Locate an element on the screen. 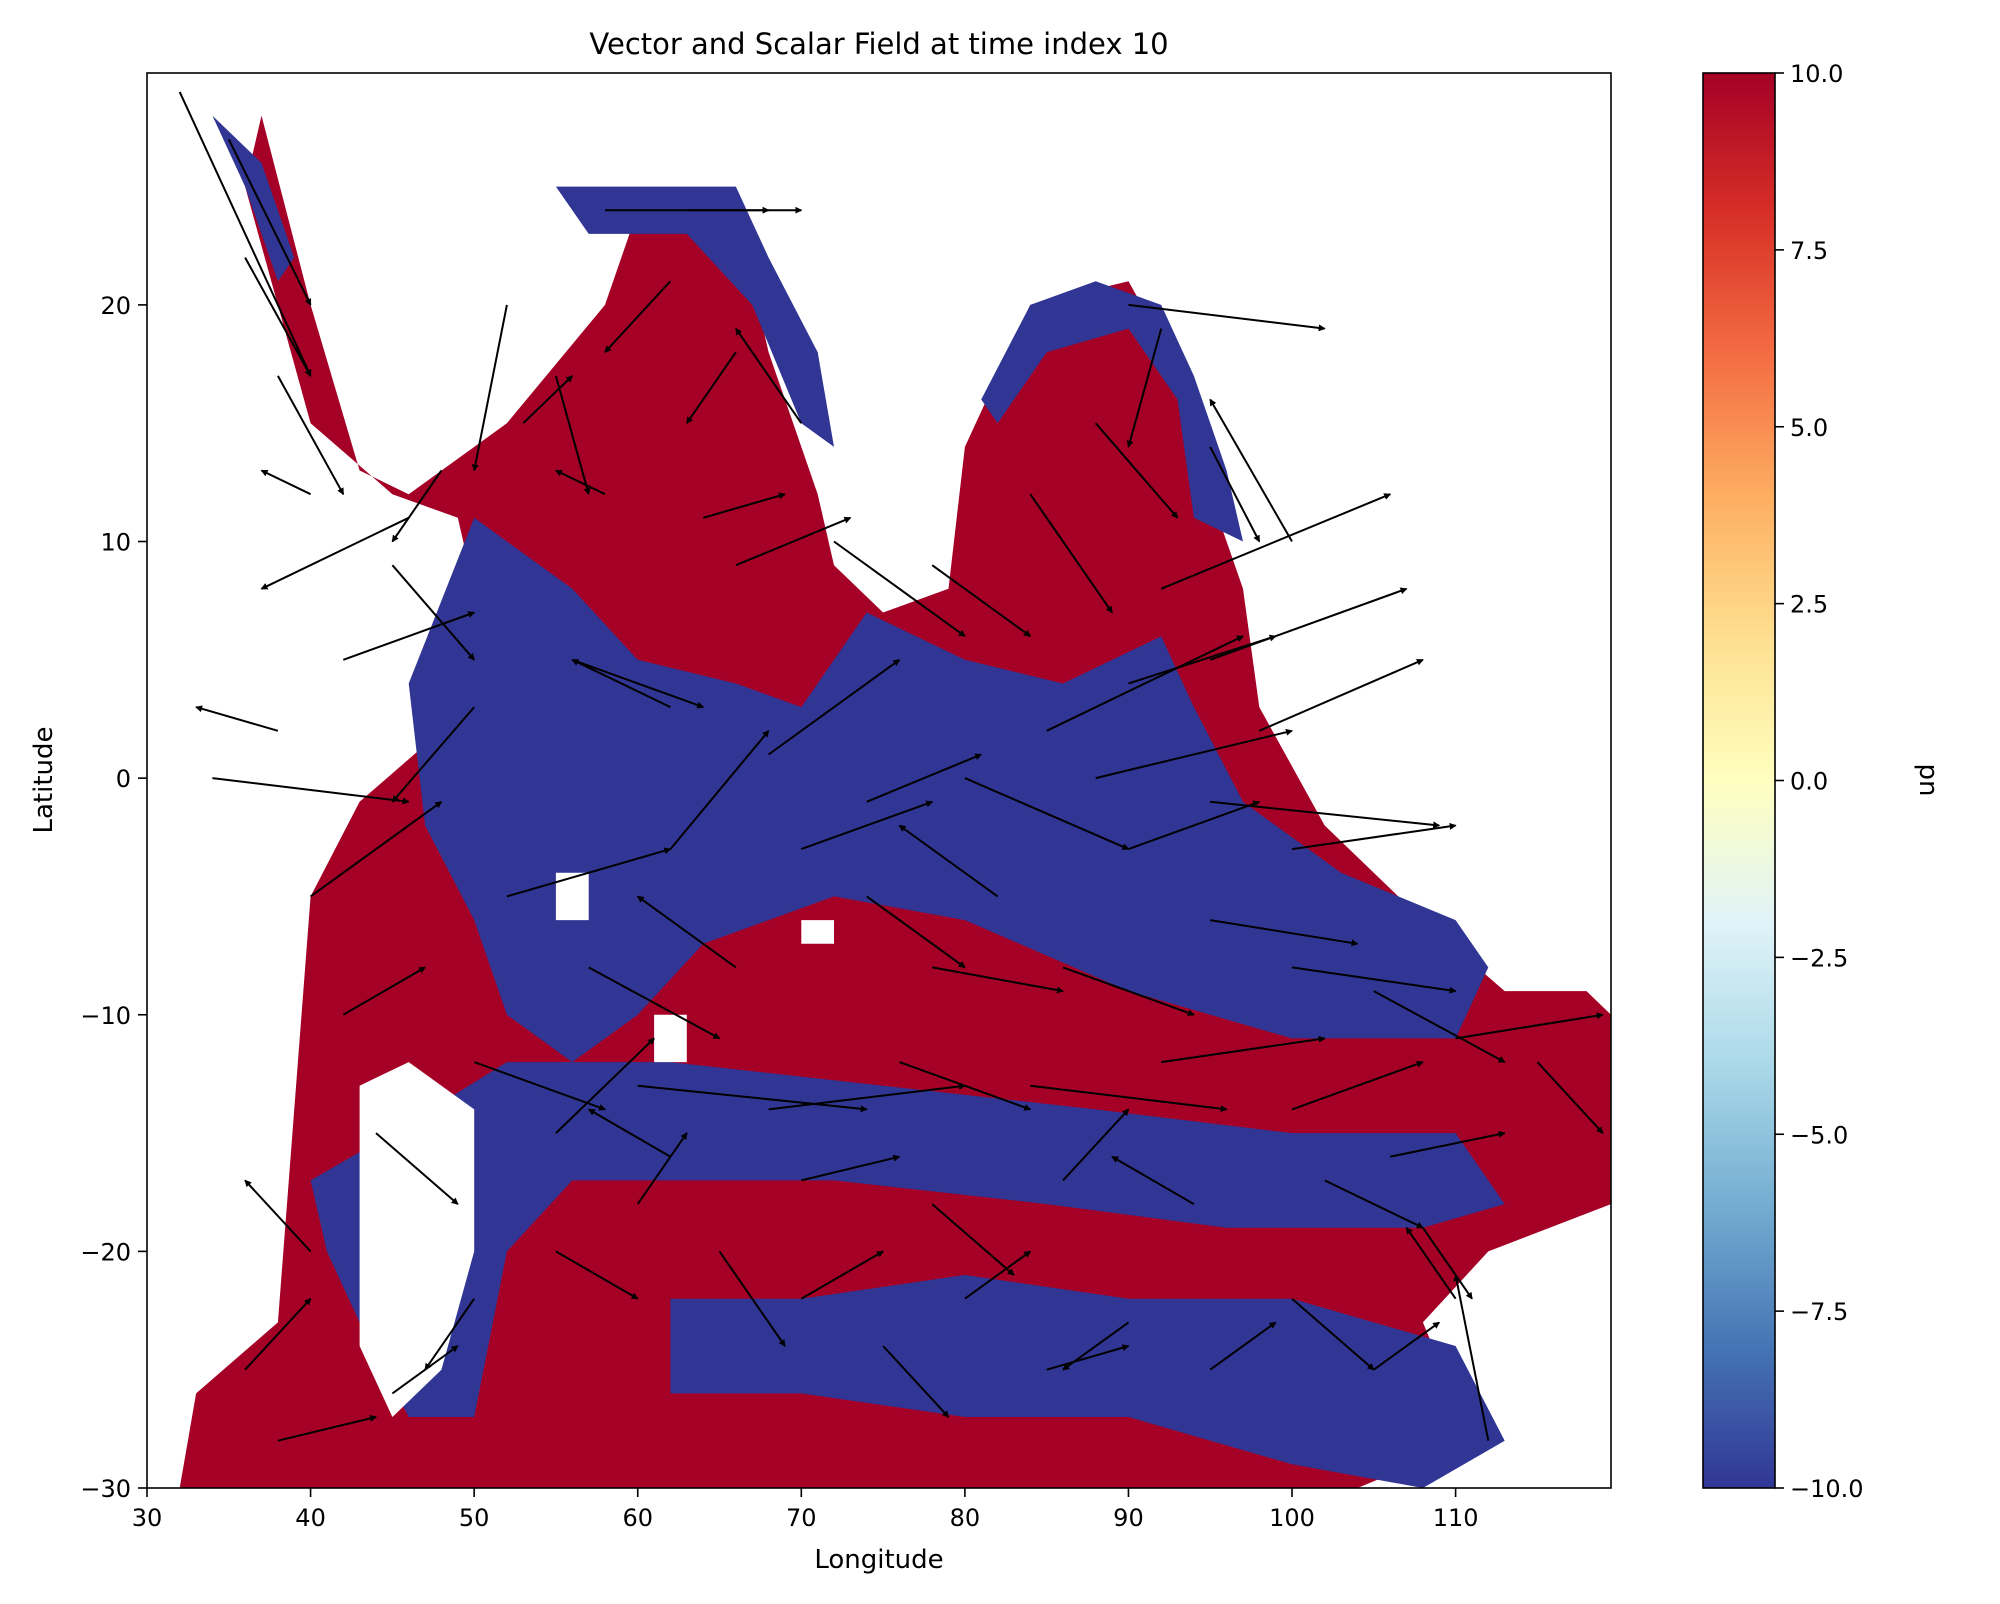  x-axis-ticks: 30 40 50 60 70 80 90 100 110 is located at coordinates (805, 1510).